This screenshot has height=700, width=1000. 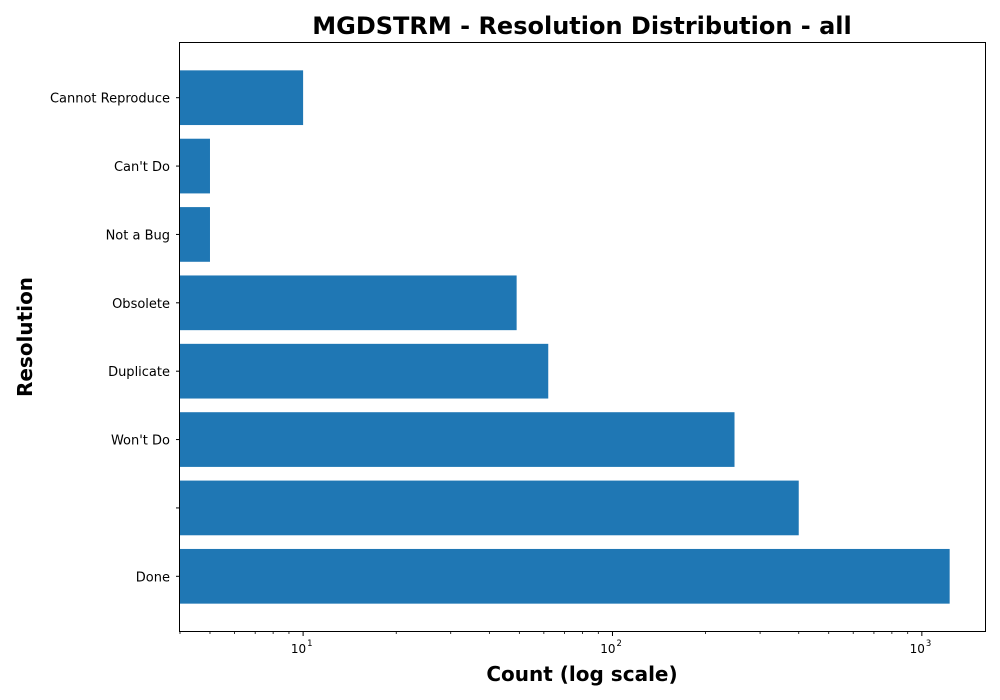 I want to click on x-axis-ticks: 10 1 10 2 10 3, so click(x=555, y=643).